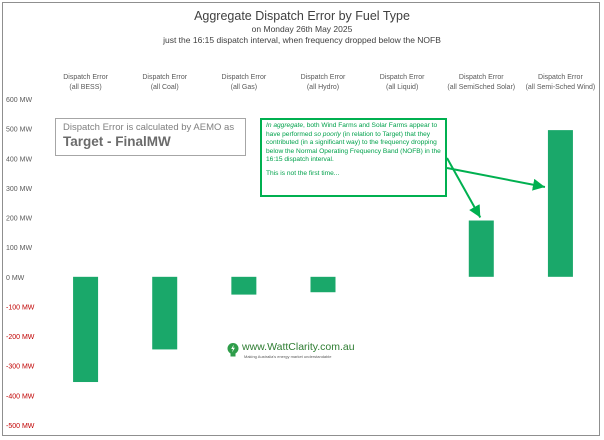  Describe the element at coordinates (285, 125) in the screenshot. I see `annotation-emphasis-aggregate: In aggregate` at that location.